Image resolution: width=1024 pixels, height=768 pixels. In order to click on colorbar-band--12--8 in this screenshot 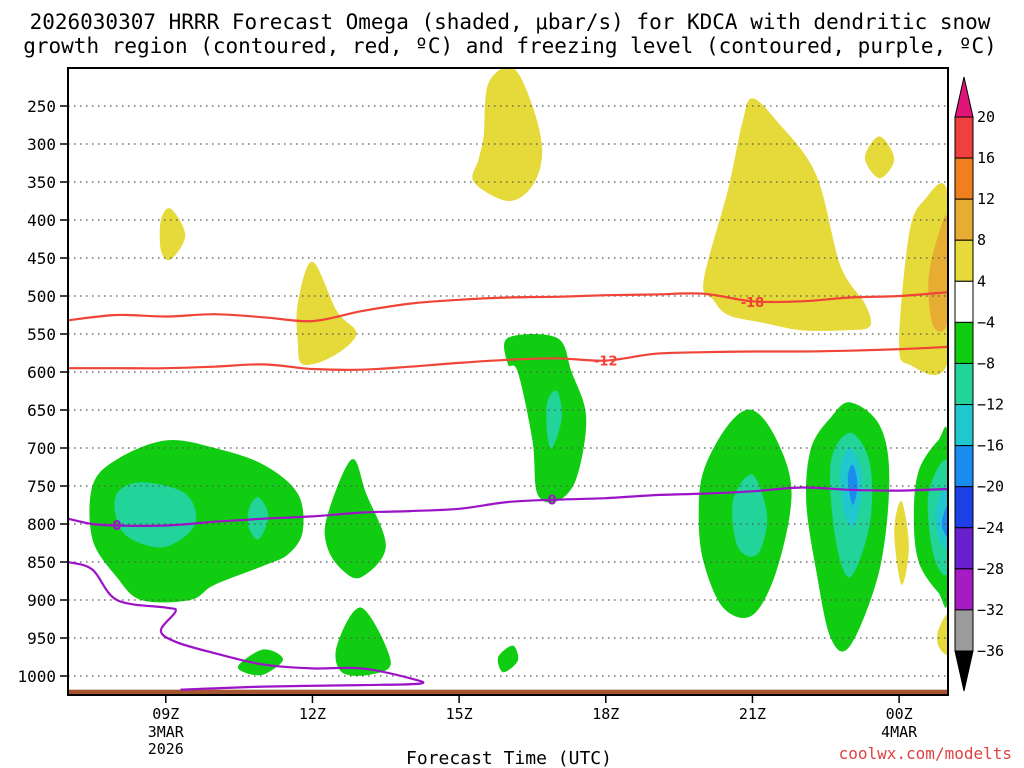, I will do `click(964, 384)`.